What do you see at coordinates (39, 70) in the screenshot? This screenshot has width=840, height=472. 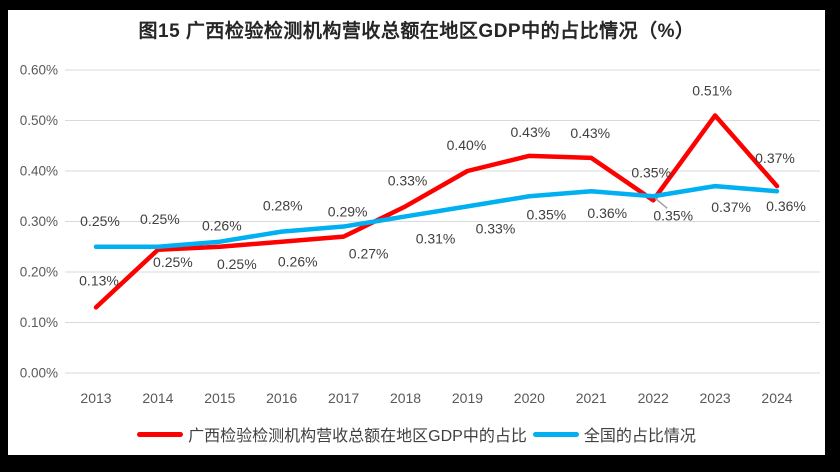 I see `y-tick-label: 0.60%` at bounding box center [39, 70].